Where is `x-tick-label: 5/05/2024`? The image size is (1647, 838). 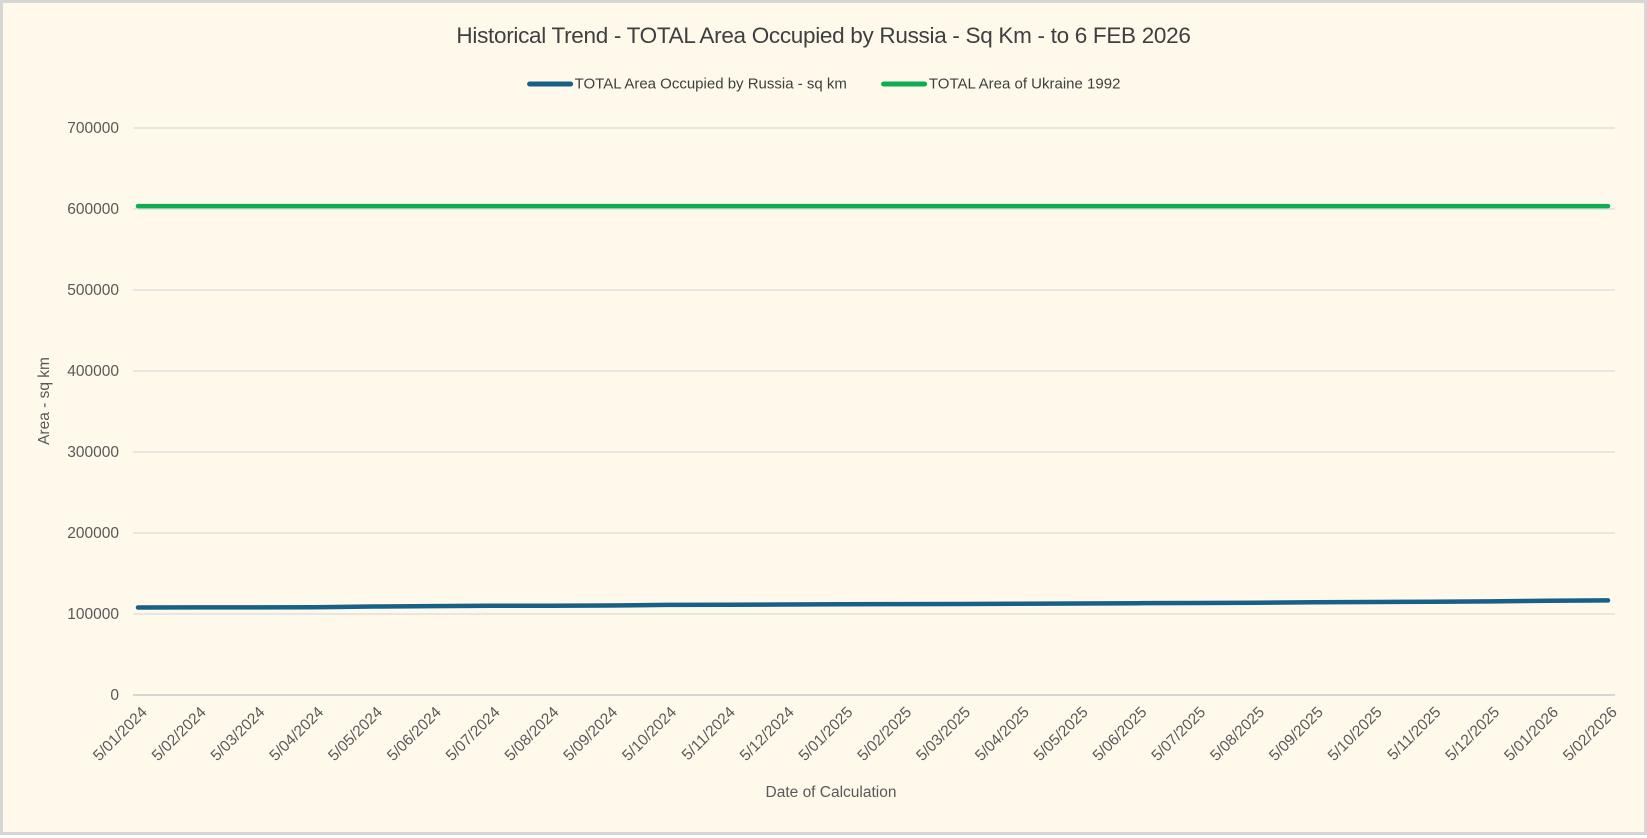
x-tick-label: 5/05/2024 is located at coordinates (355, 734).